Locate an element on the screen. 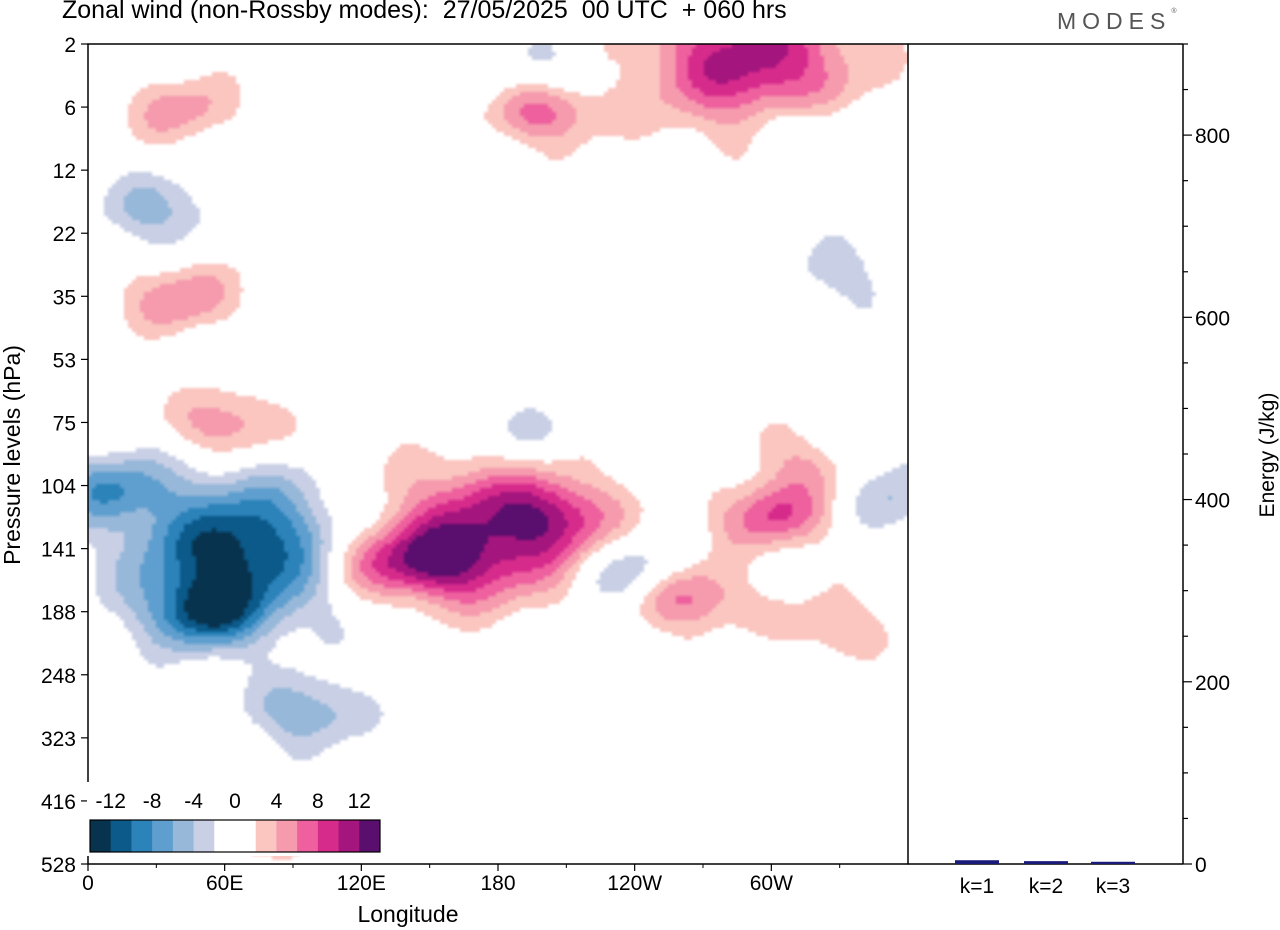 This screenshot has width=1280, height=930. modes-logo: MODES® is located at coordinates (1117, 21).